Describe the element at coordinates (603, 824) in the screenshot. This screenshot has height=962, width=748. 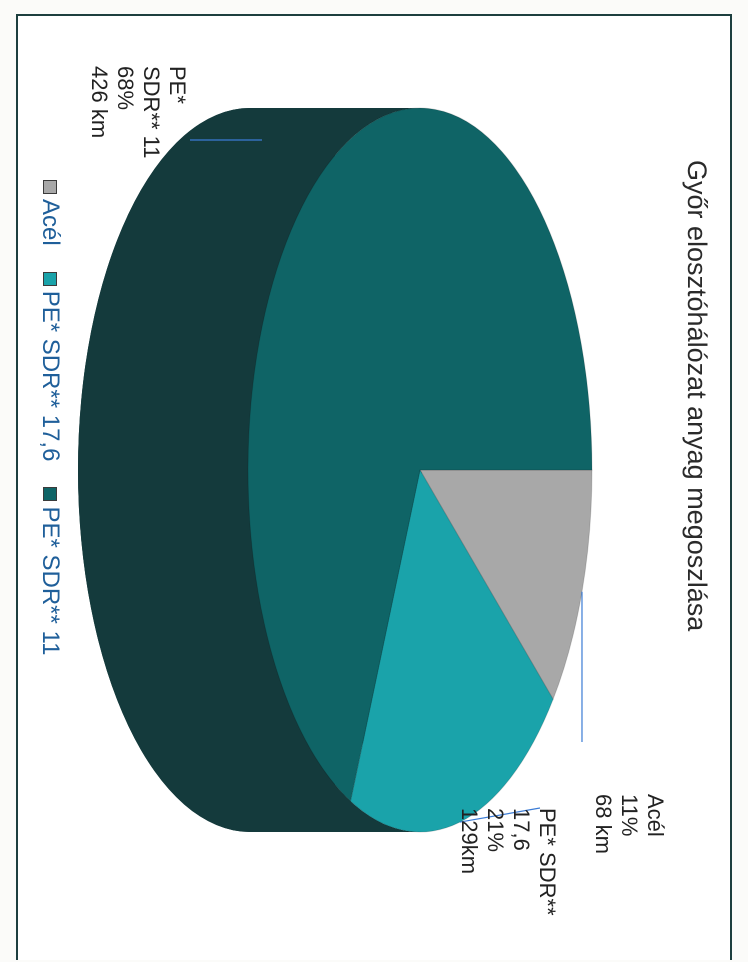
I see `slice-label-line: 68 km` at that location.